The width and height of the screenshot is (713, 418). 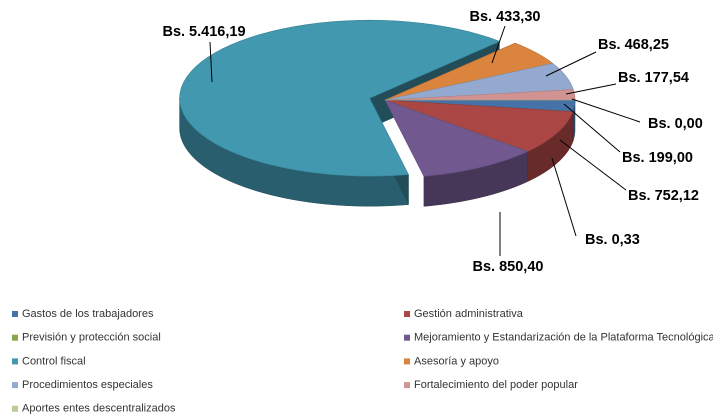 I want to click on data-label: Bs. 433,30, so click(x=505, y=17).